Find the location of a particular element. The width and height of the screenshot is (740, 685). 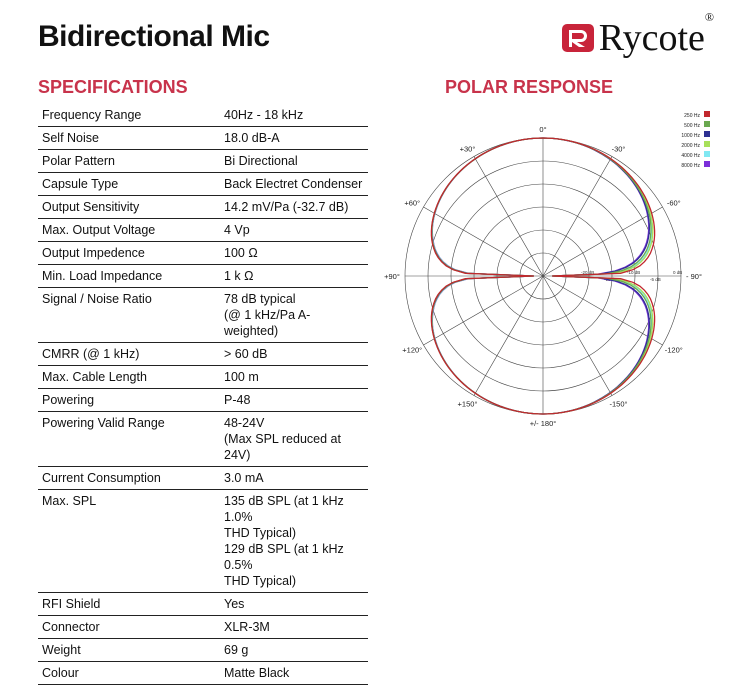

spec-row: Output Sensitivity 14.2 mV/Pa (-32.7 dB) is located at coordinates (203, 207).